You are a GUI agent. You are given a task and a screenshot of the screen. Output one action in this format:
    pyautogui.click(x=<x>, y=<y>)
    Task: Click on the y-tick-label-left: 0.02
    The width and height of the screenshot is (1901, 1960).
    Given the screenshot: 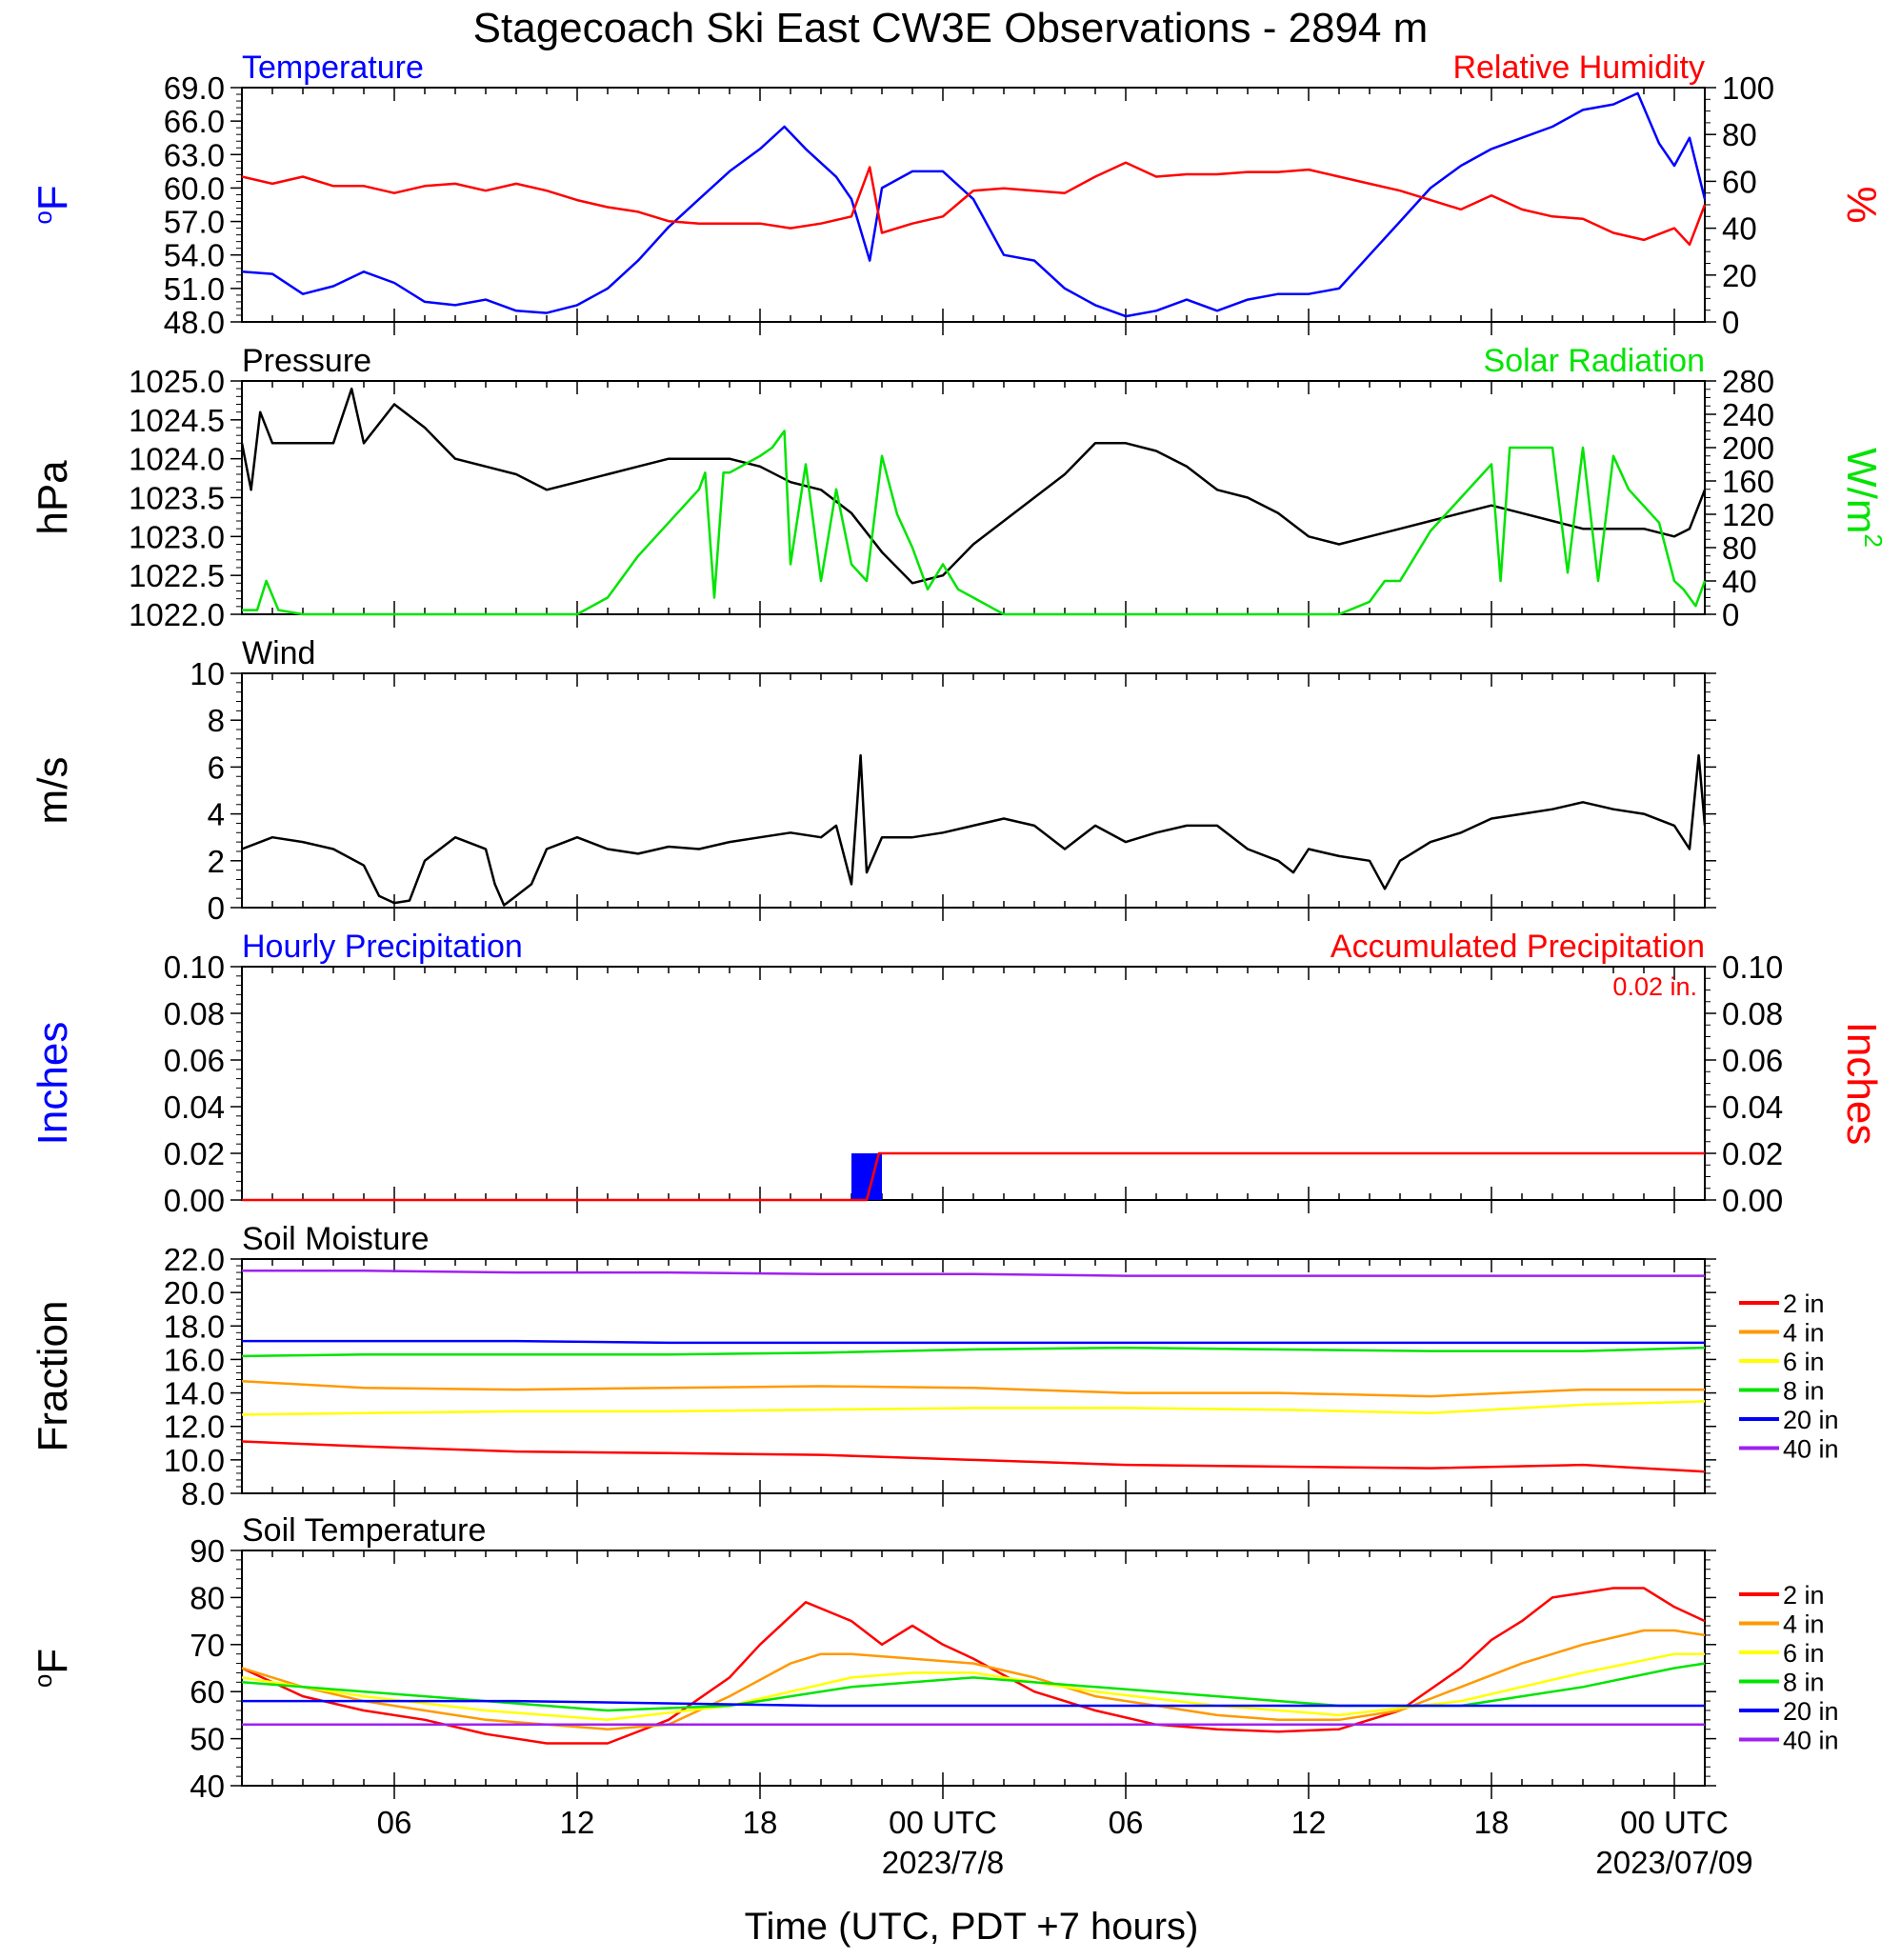 What is the action you would take?
    pyautogui.click(x=194, y=1153)
    